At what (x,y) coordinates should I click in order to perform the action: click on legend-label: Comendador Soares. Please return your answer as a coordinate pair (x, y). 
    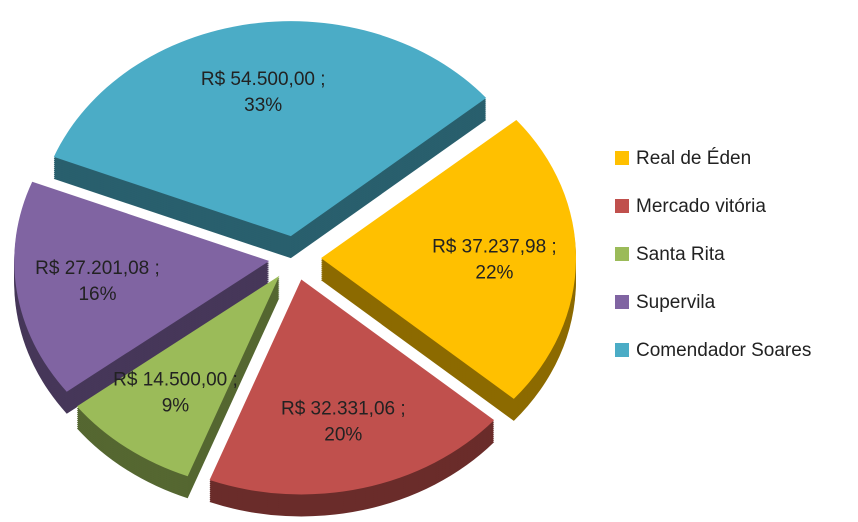
    Looking at the image, I should click on (723, 350).